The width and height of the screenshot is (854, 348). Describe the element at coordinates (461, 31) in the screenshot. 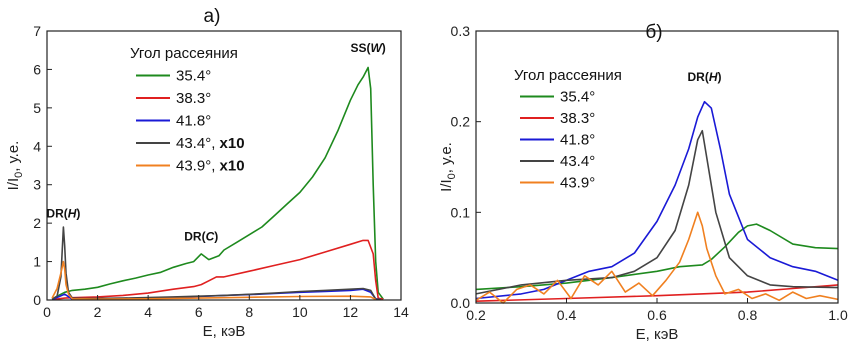

I see `y-tick-label: 0.3` at that location.